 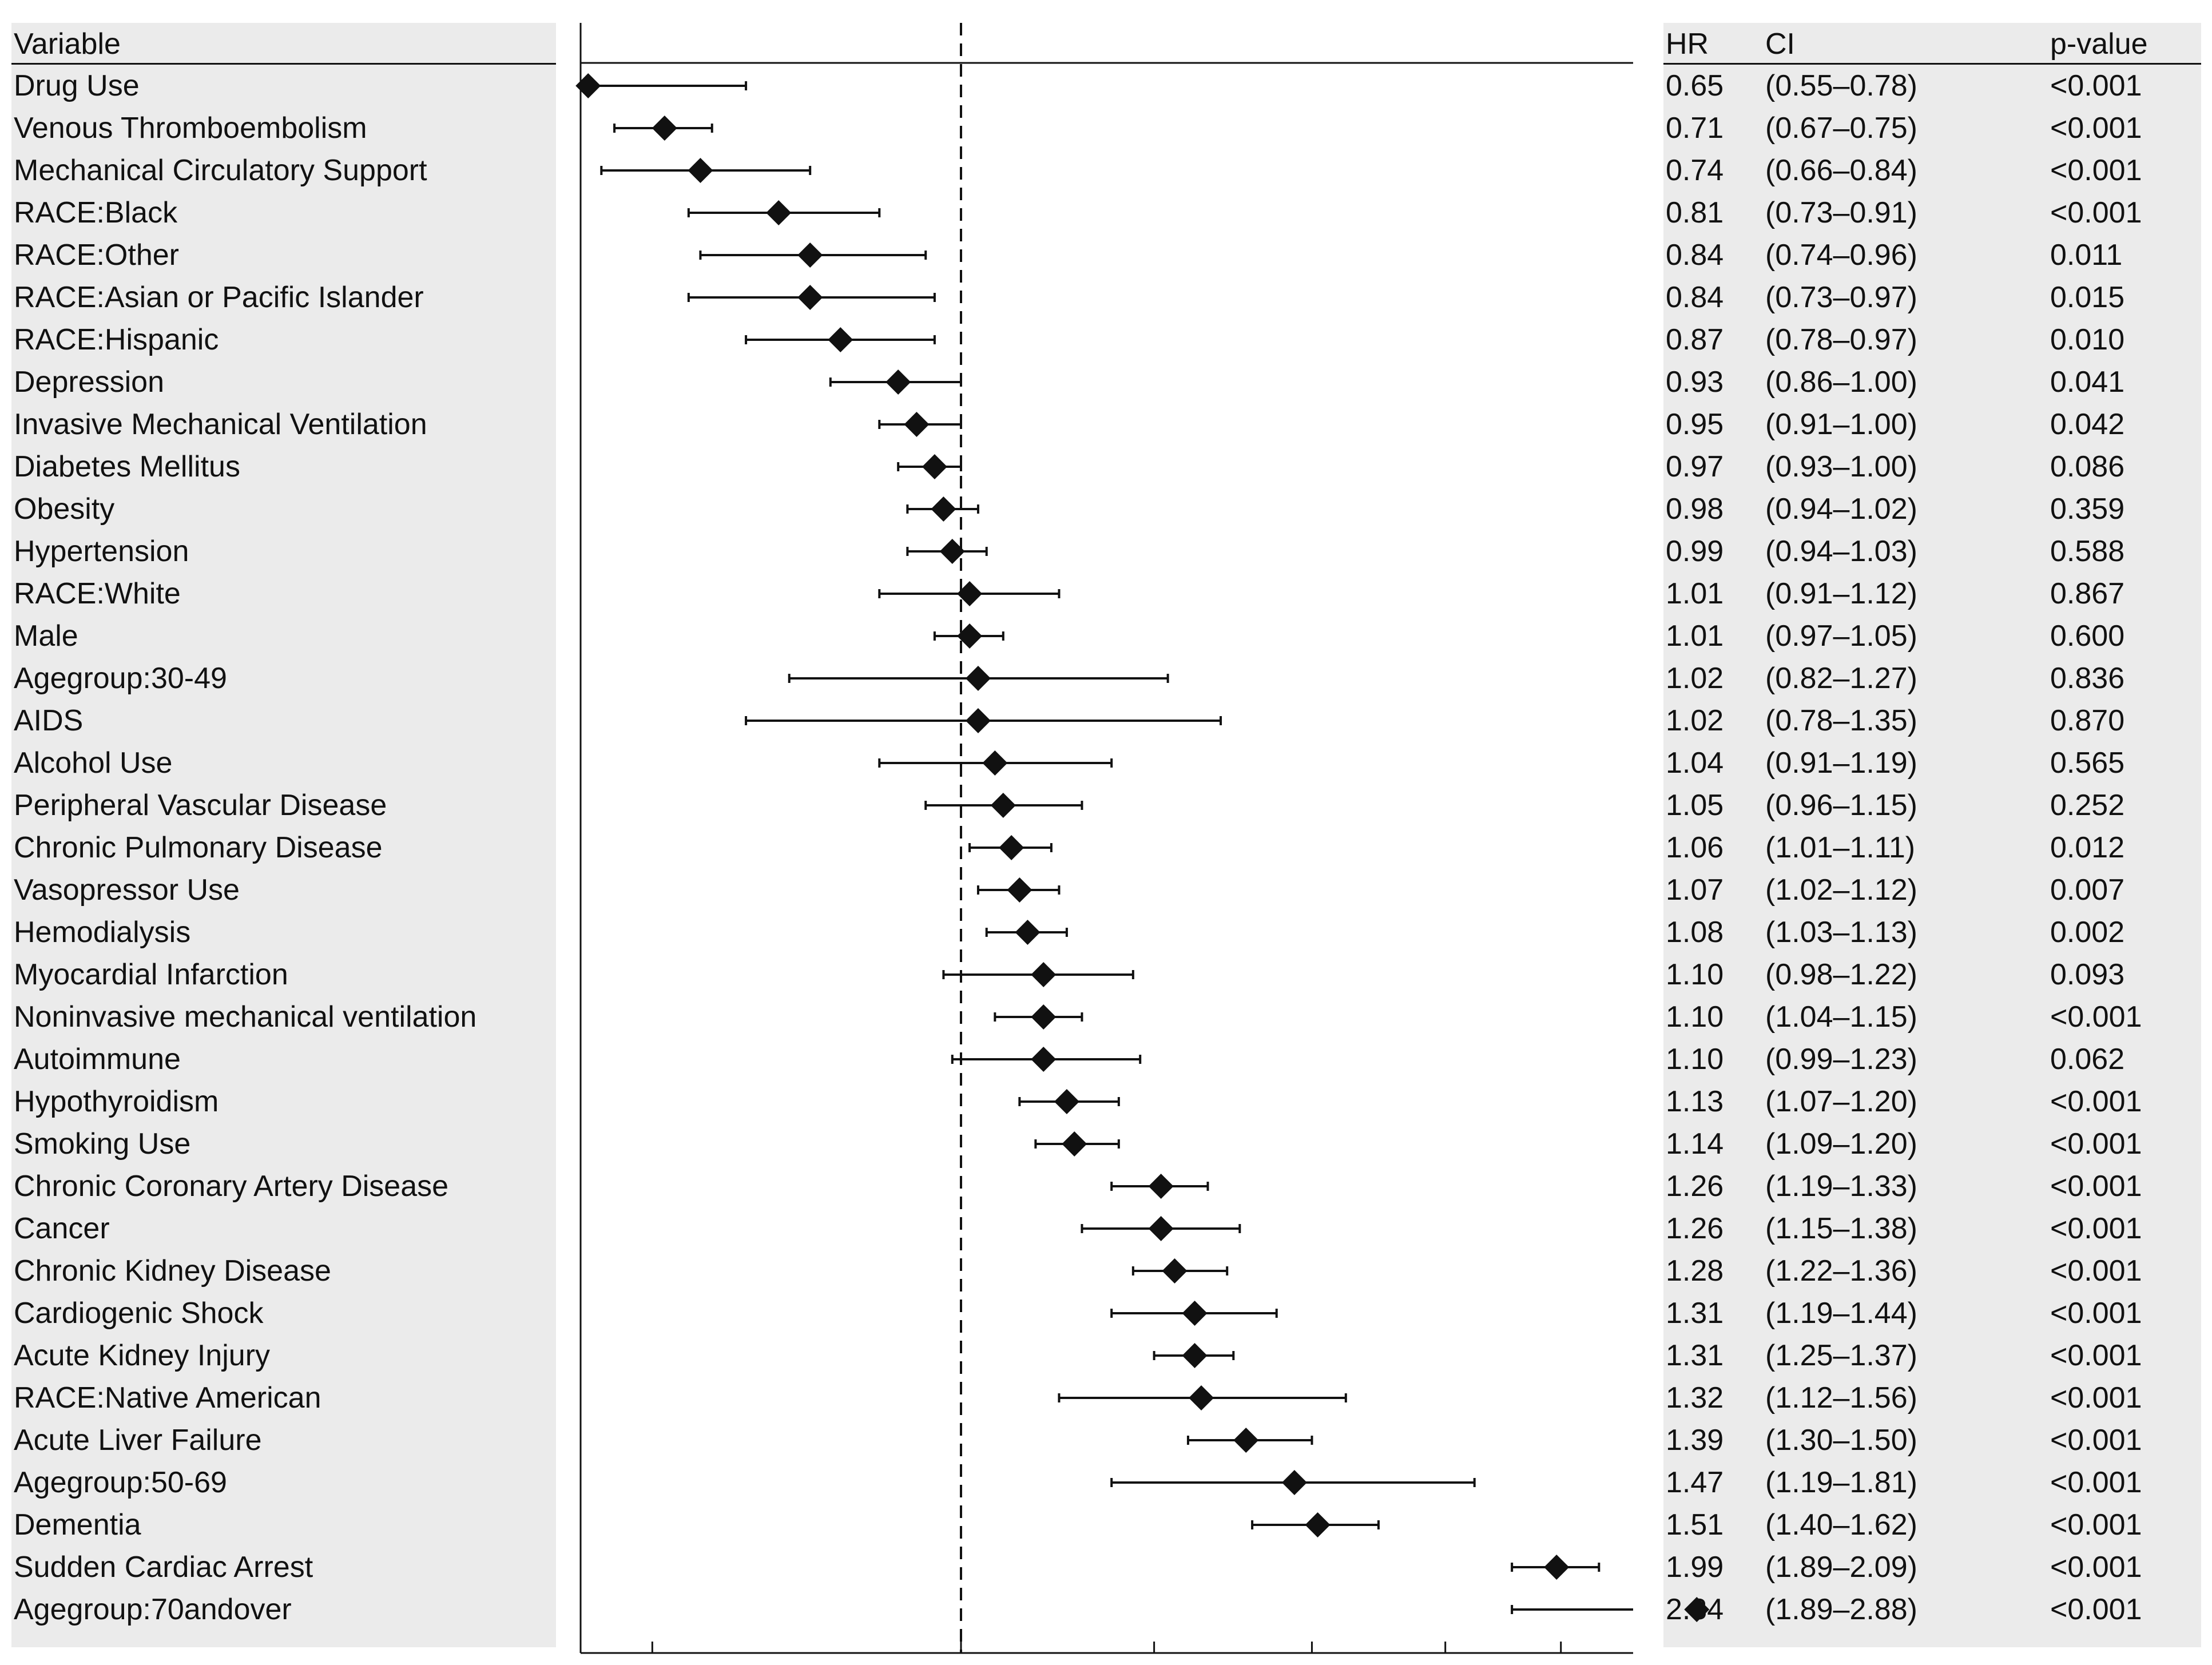 I want to click on ci-value-23: (0.99–1.23), so click(x=1841, y=1059).